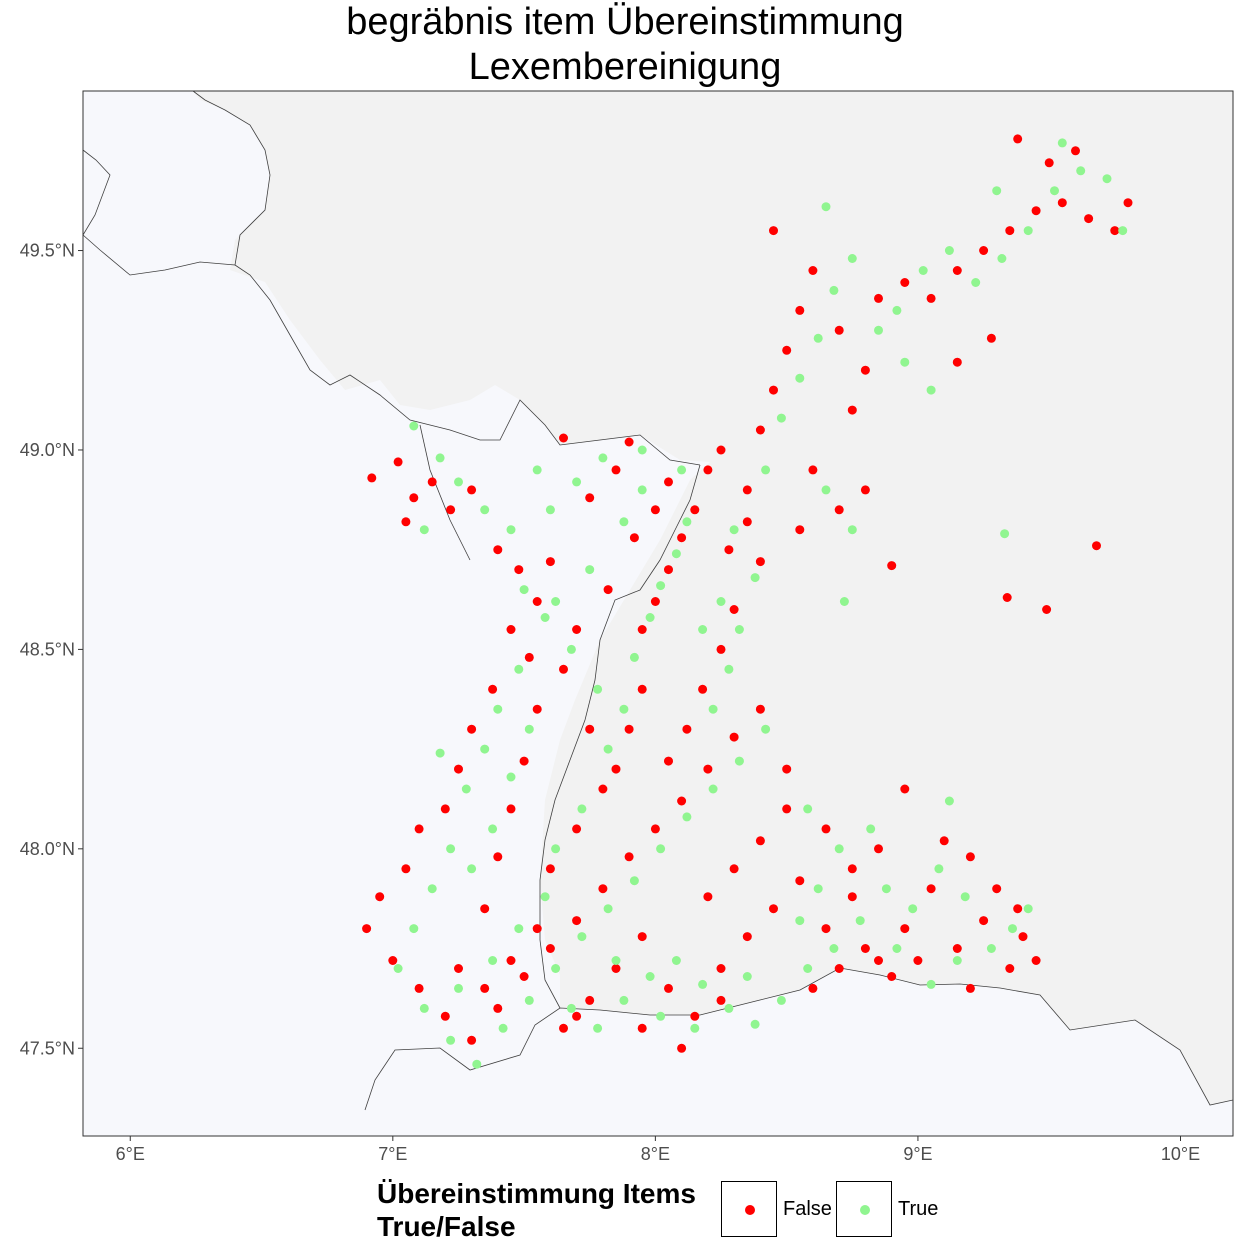  I want to click on border-switzerland, so click(799, 1039).